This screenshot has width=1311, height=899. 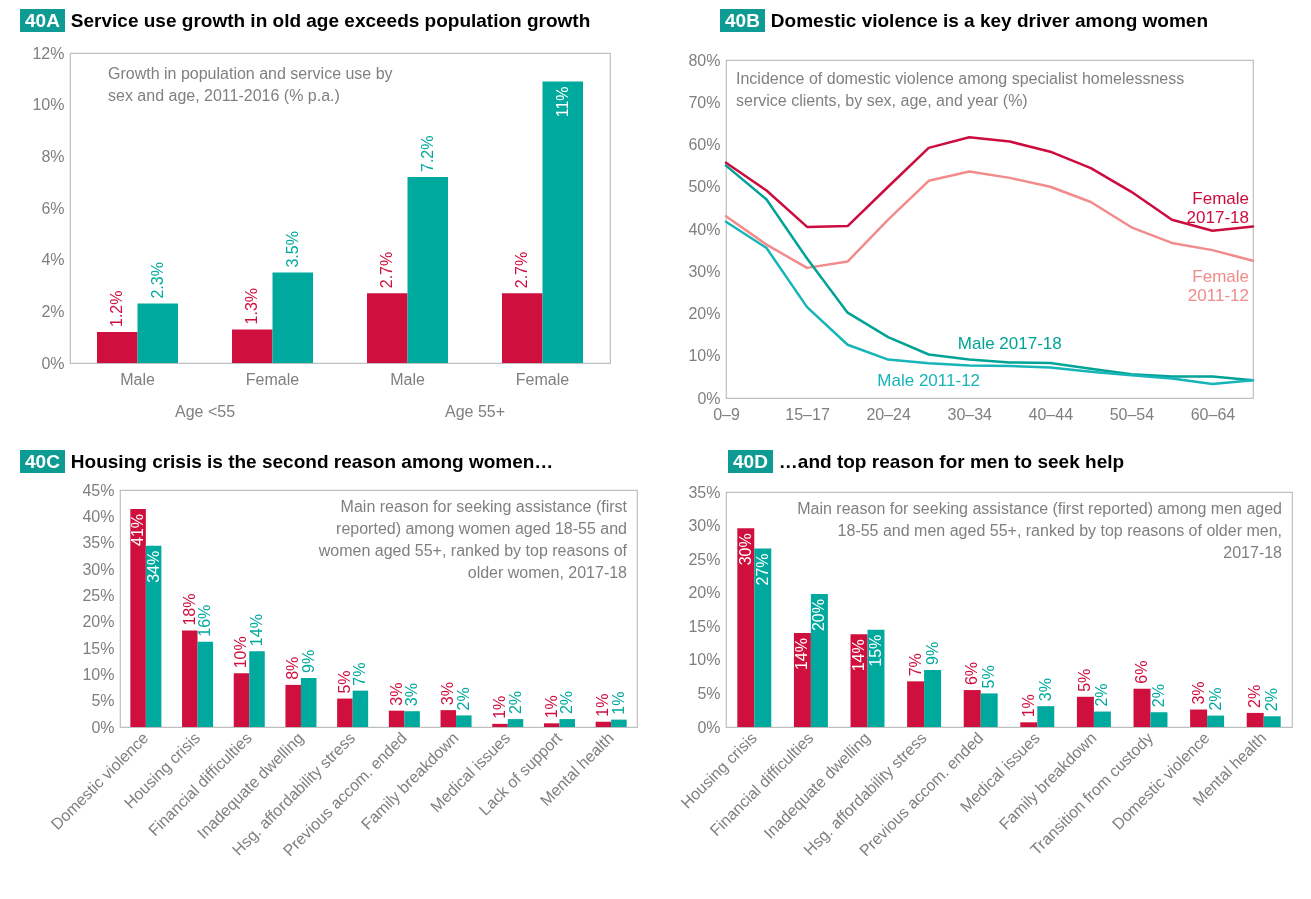 What do you see at coordinates (407, 379) in the screenshot?
I see `x-tick-label: Male` at bounding box center [407, 379].